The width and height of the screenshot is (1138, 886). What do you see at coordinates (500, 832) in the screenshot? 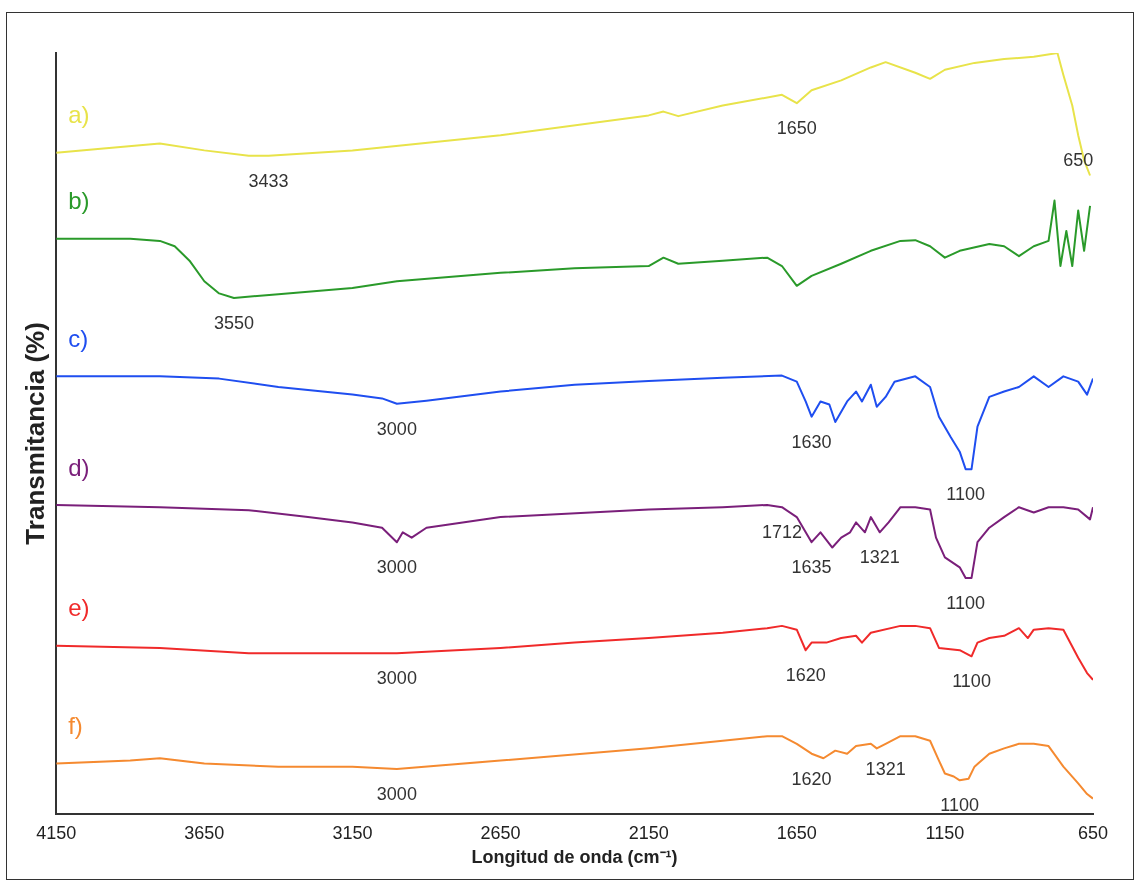
I see `x-tick-label: 2650` at bounding box center [500, 832].